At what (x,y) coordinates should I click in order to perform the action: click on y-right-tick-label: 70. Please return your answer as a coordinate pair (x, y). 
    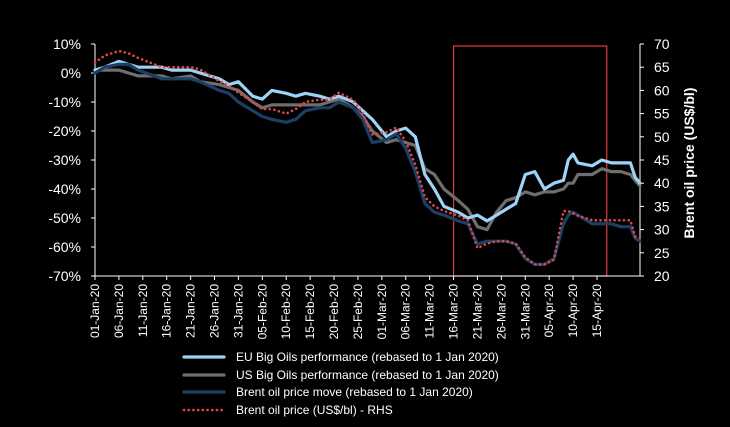
    Looking at the image, I should click on (662, 44).